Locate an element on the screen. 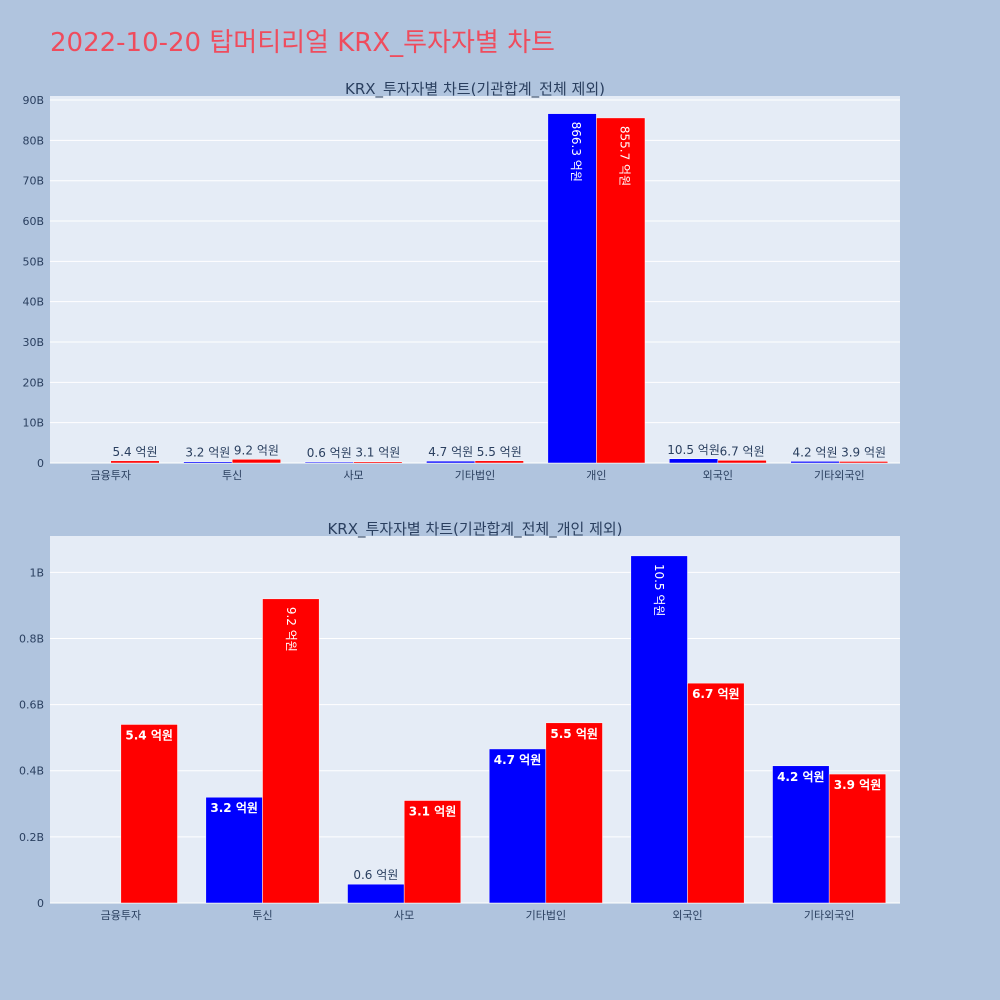  x-ticks-top: 금융투자 투신 사모 기타법인 개인 외국인 기타외국인 is located at coordinates (477, 475).